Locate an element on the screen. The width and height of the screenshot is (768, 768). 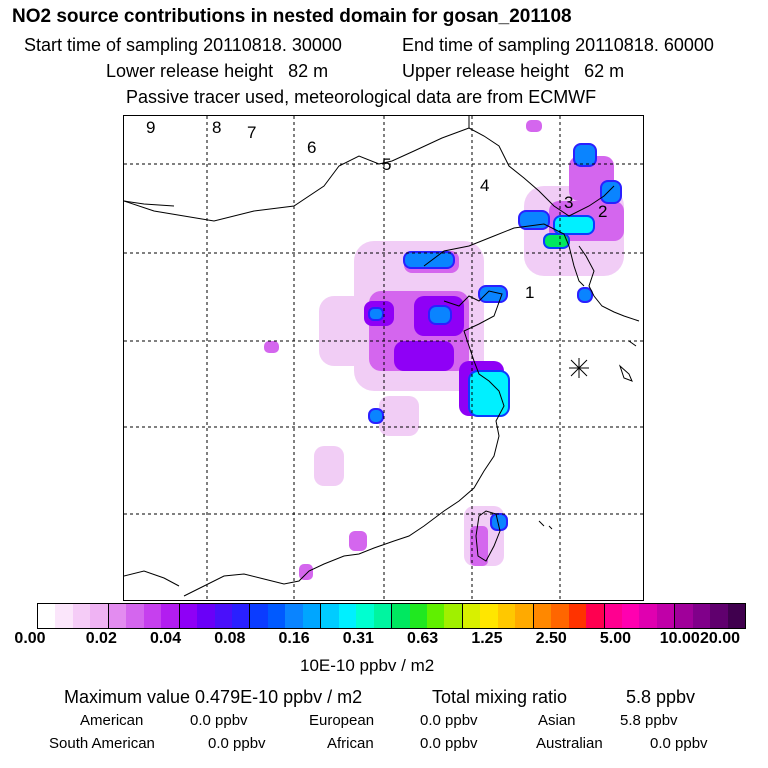
region-label: 2 is located at coordinates (602, 211).